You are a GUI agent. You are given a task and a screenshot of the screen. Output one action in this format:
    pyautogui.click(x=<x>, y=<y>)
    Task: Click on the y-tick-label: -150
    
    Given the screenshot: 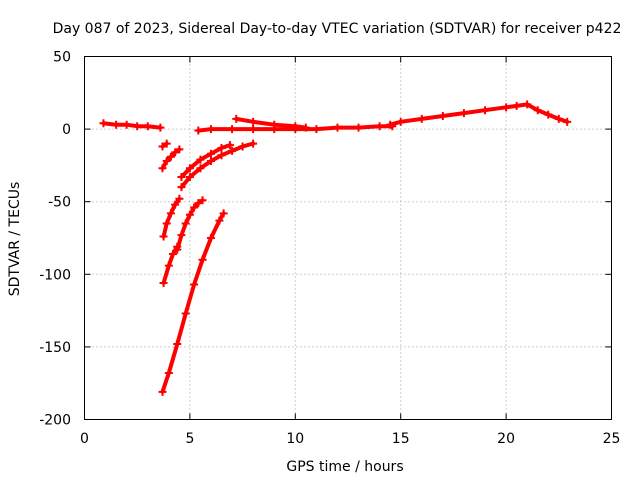 What is the action you would take?
    pyautogui.click(x=55, y=348)
    